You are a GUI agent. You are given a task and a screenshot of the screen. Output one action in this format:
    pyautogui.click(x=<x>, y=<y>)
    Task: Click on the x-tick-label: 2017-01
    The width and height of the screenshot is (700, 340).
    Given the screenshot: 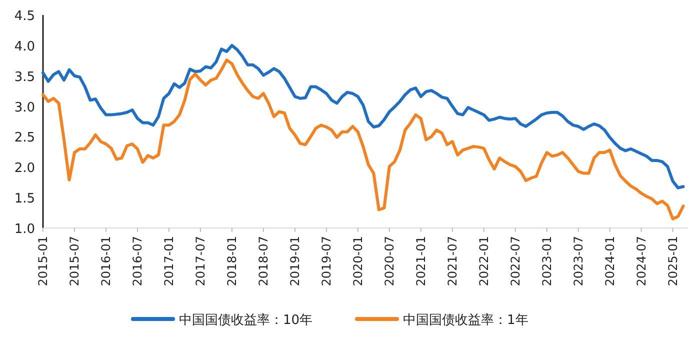 What is the action you would take?
    pyautogui.click(x=169, y=261)
    